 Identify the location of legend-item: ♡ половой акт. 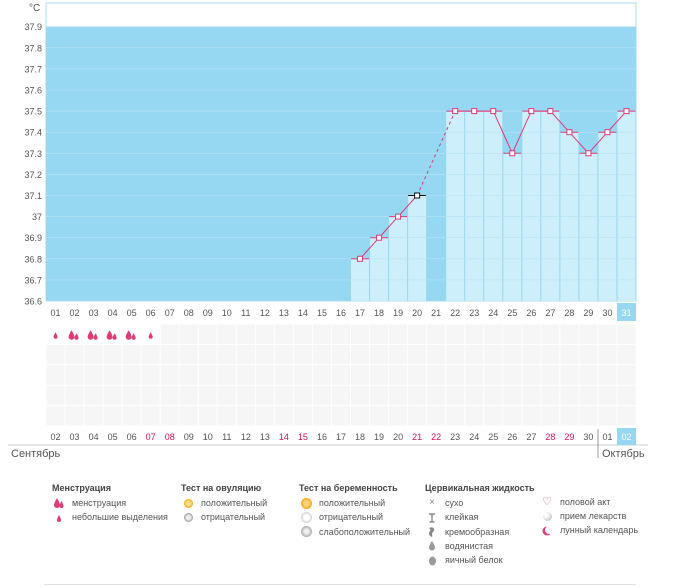
(589, 502).